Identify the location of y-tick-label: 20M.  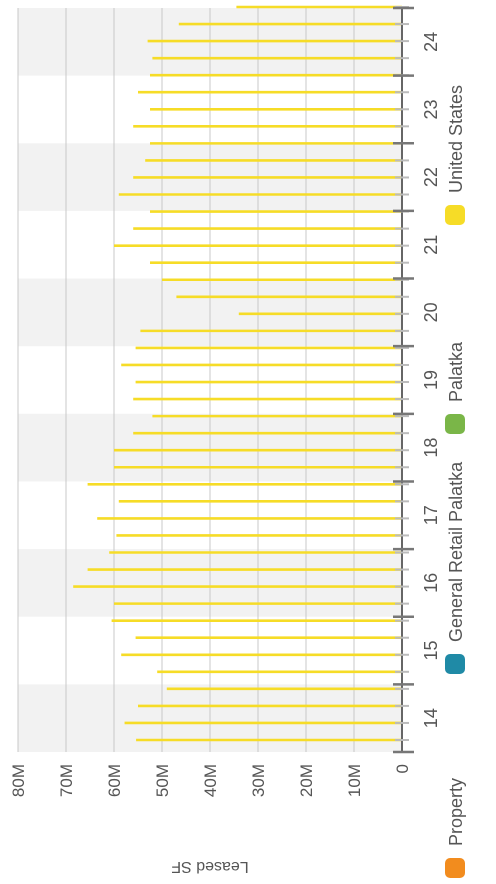
(306, 780).